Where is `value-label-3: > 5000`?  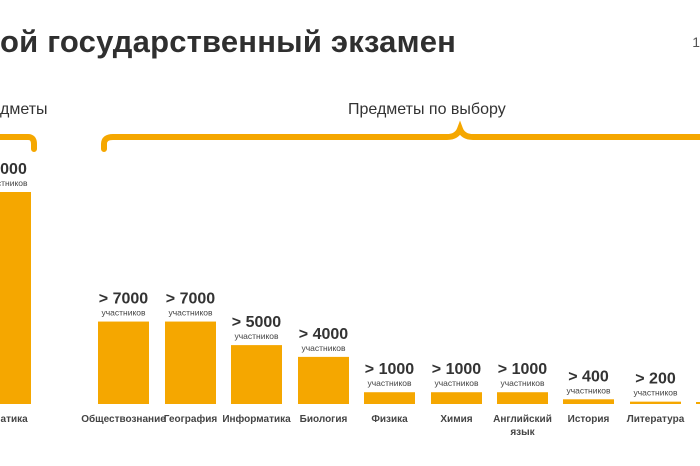 value-label-3: > 5000 is located at coordinates (256, 322).